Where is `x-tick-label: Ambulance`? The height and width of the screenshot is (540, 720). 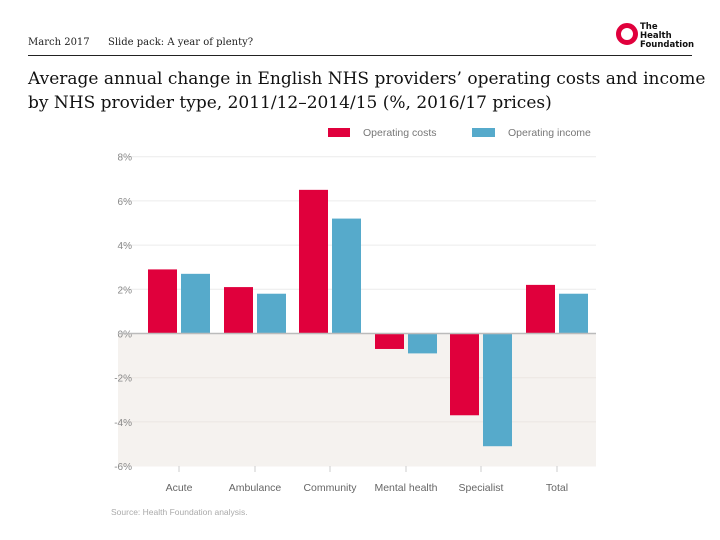
x-tick-label: Ambulance is located at coordinates (255, 488).